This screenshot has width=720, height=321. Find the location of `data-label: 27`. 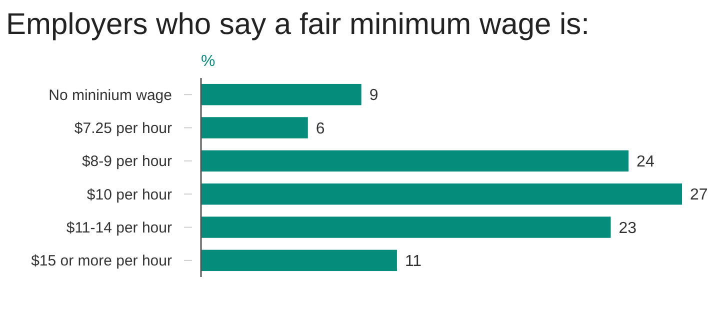

data-label: 27 is located at coordinates (699, 195).